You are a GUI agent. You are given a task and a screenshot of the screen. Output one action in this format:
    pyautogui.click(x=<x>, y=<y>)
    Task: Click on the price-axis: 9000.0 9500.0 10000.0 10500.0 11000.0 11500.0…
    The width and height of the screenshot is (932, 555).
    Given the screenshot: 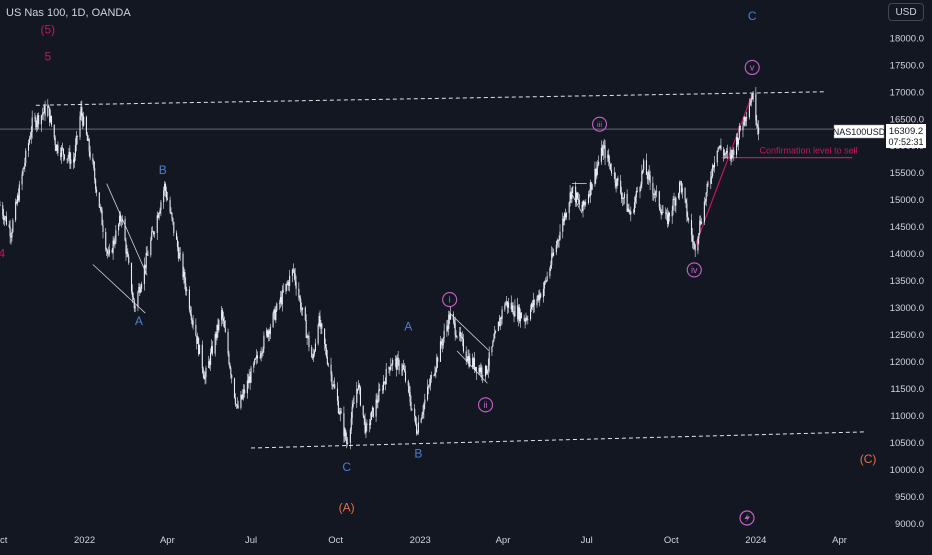 What is the action you would take?
    pyautogui.click(x=907, y=281)
    